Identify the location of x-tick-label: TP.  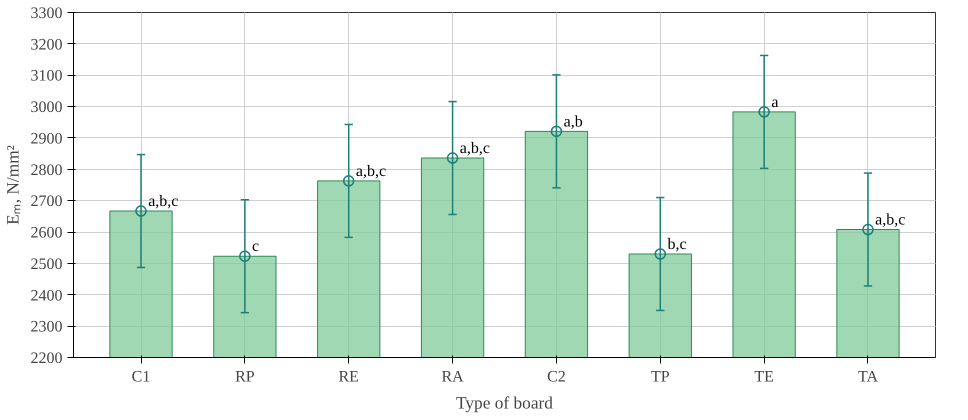
(660, 377).